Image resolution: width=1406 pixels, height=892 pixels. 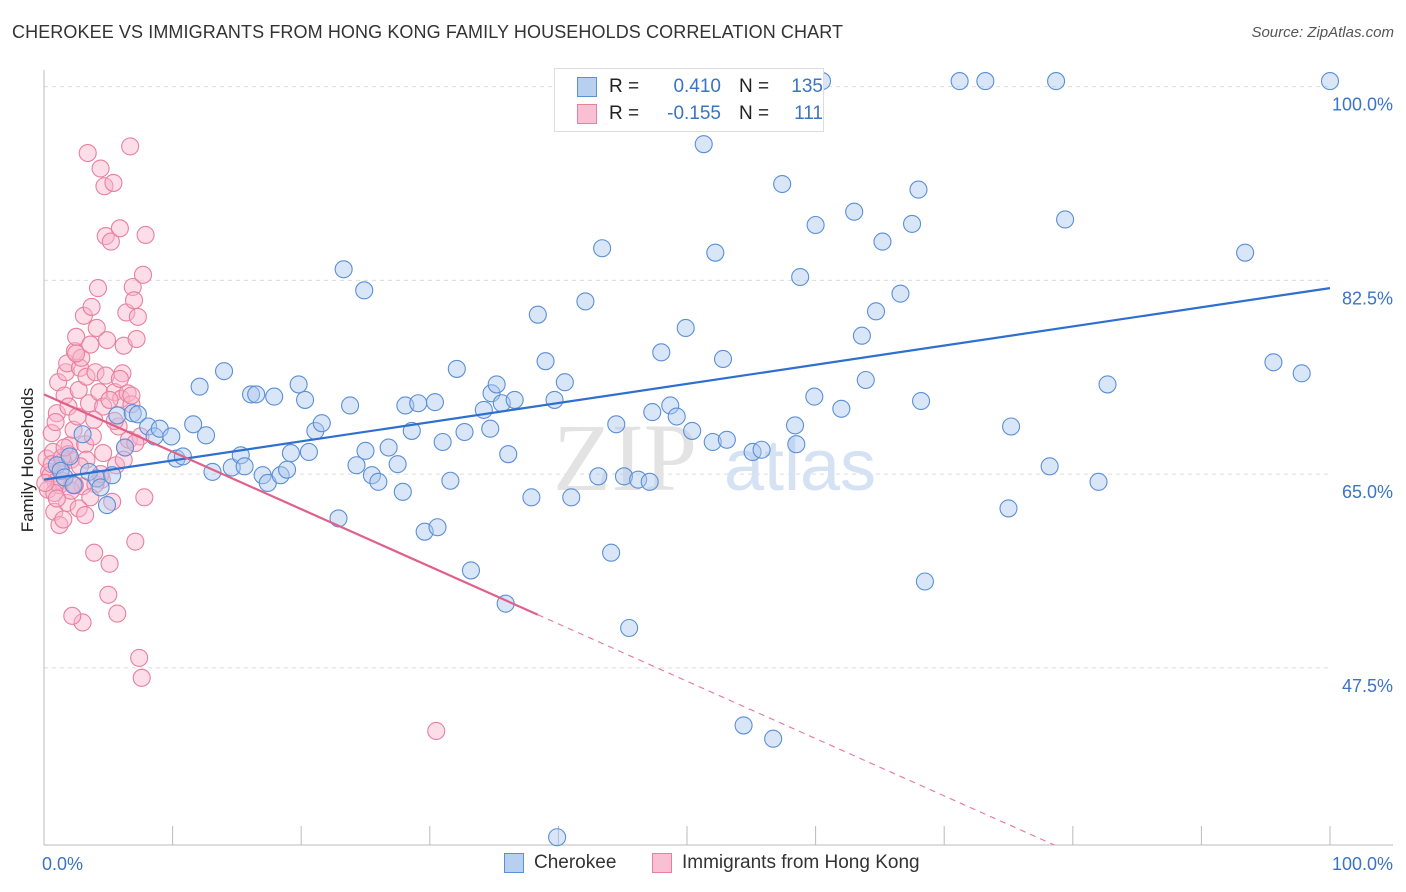 I want to click on y-tick-label: 100.0%, so click(x=1362, y=105).